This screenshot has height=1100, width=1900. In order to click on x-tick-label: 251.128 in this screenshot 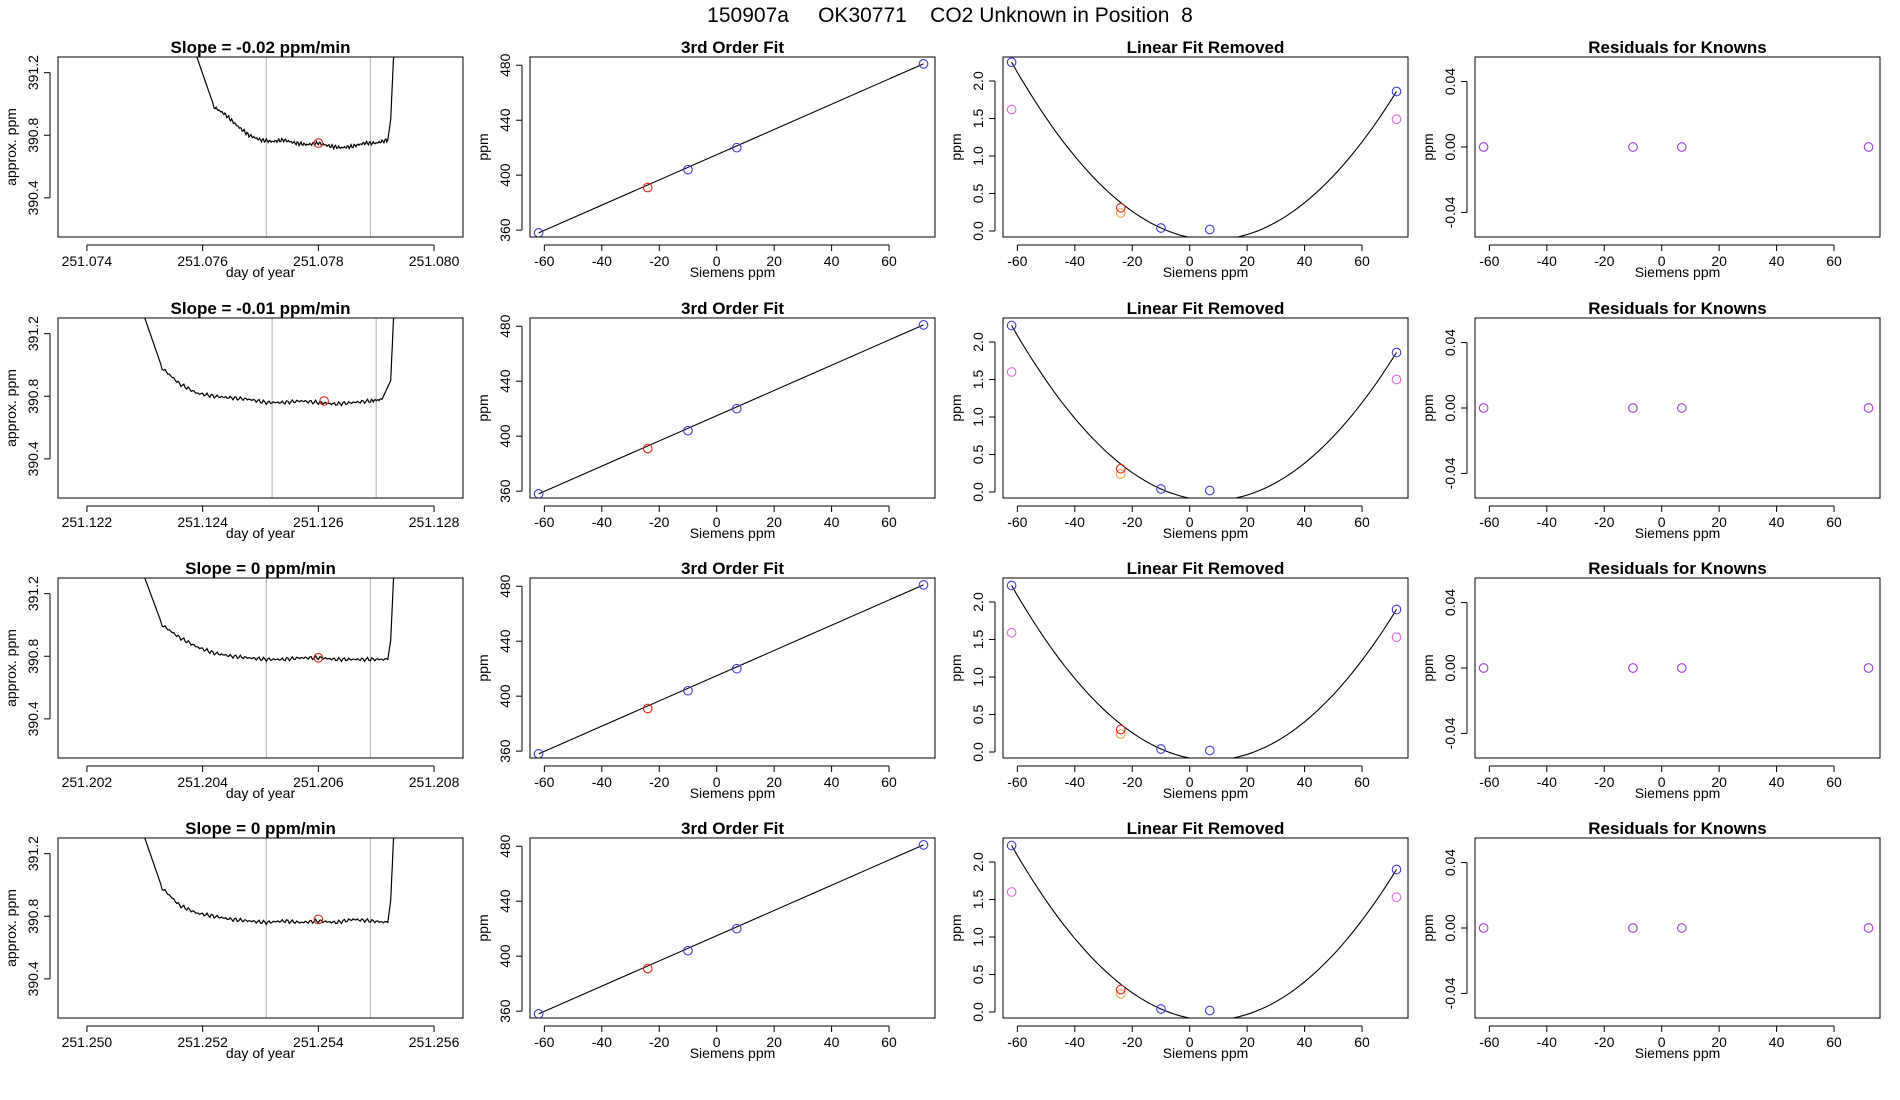, I will do `click(434, 522)`.